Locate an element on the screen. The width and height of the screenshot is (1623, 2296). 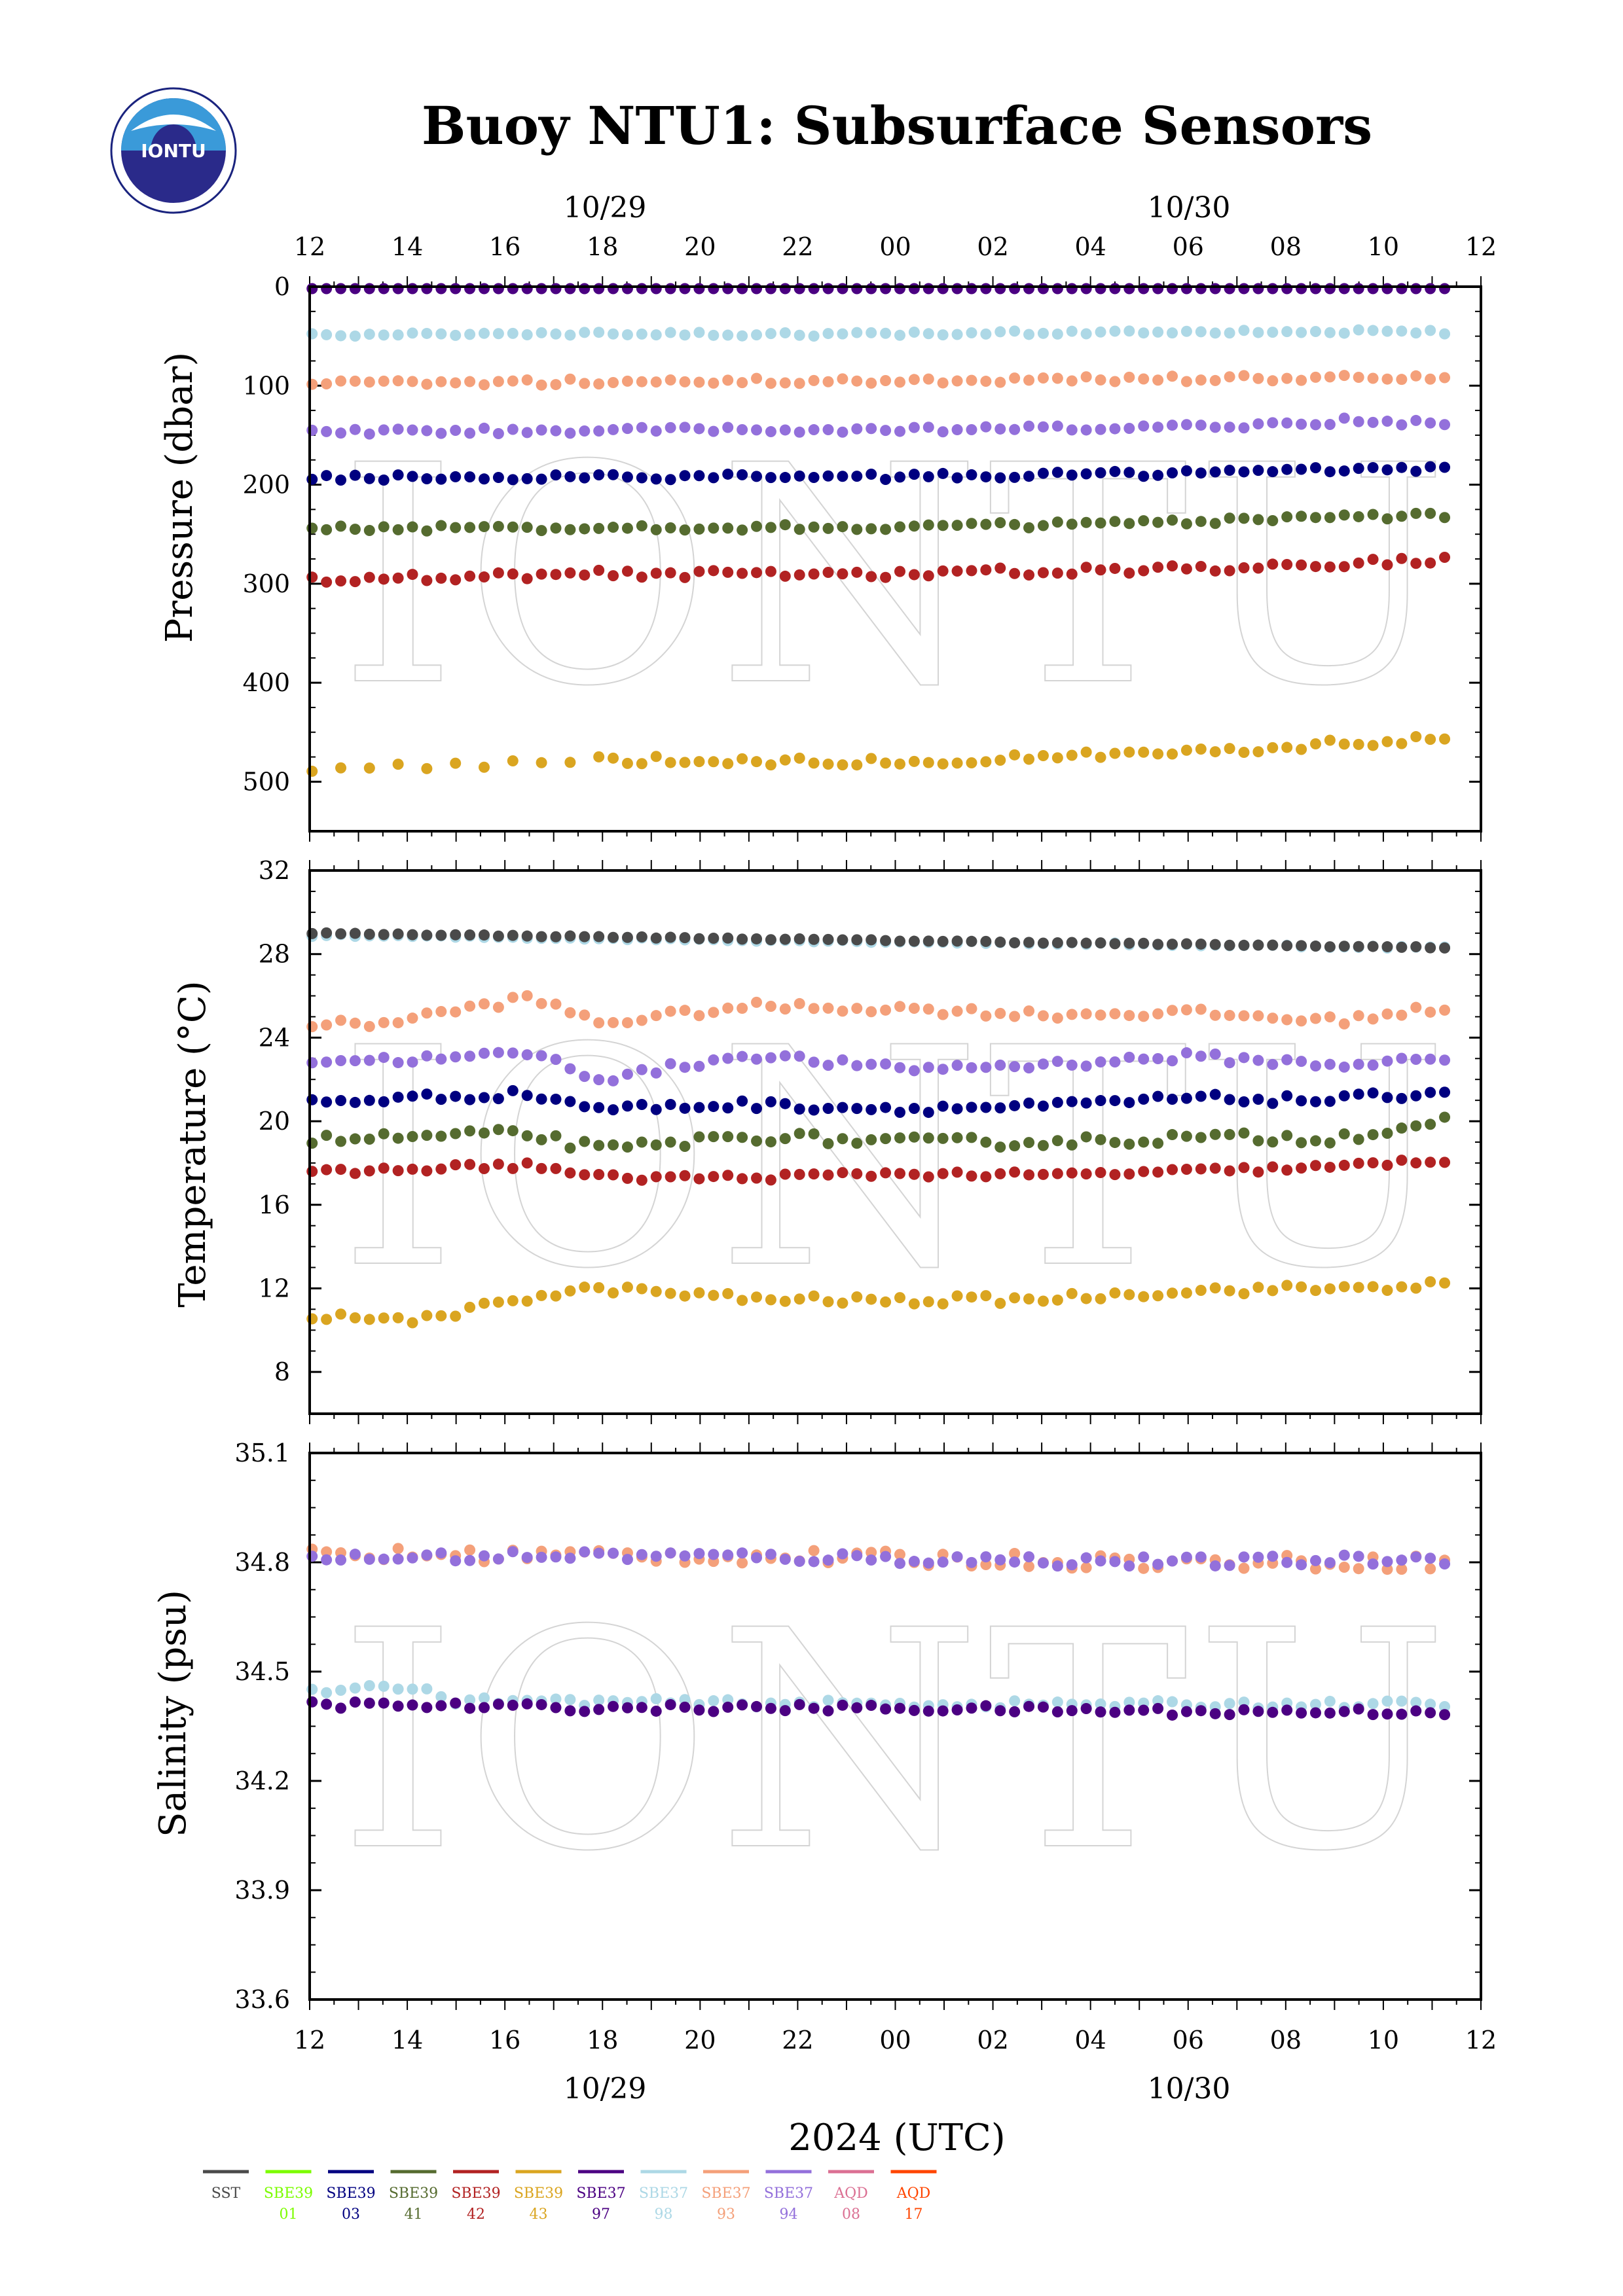
x-tick-label-top: 10 is located at coordinates (1383, 246).